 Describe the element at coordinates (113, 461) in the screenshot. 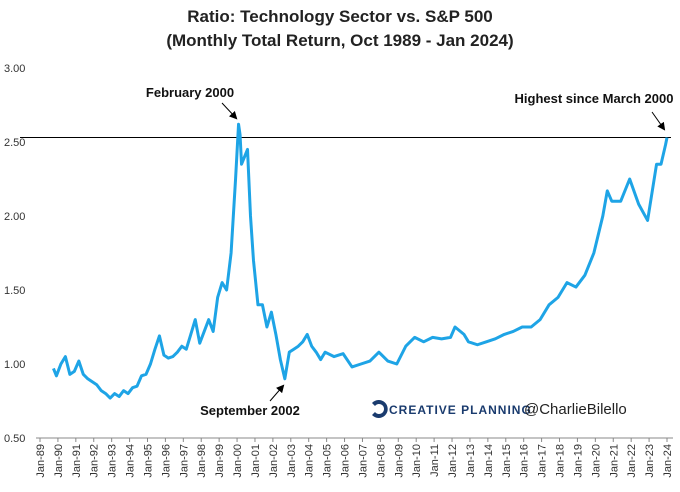

I see `x-tick-label: Jan-93` at that location.